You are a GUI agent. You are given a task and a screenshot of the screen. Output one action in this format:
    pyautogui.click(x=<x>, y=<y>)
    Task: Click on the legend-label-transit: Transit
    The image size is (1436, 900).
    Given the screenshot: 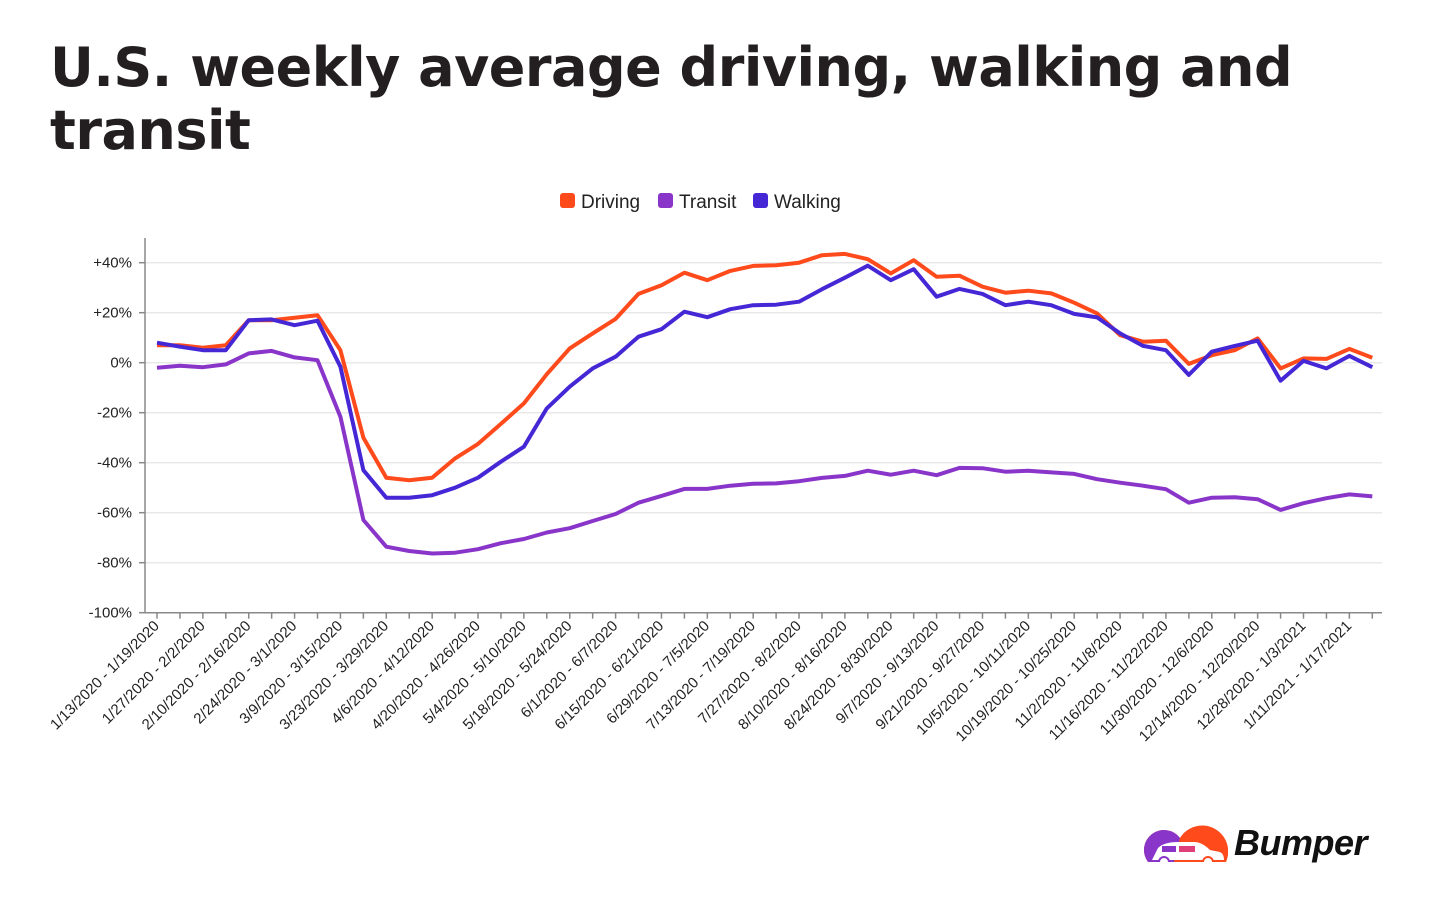 What is the action you would take?
    pyautogui.click(x=708, y=202)
    